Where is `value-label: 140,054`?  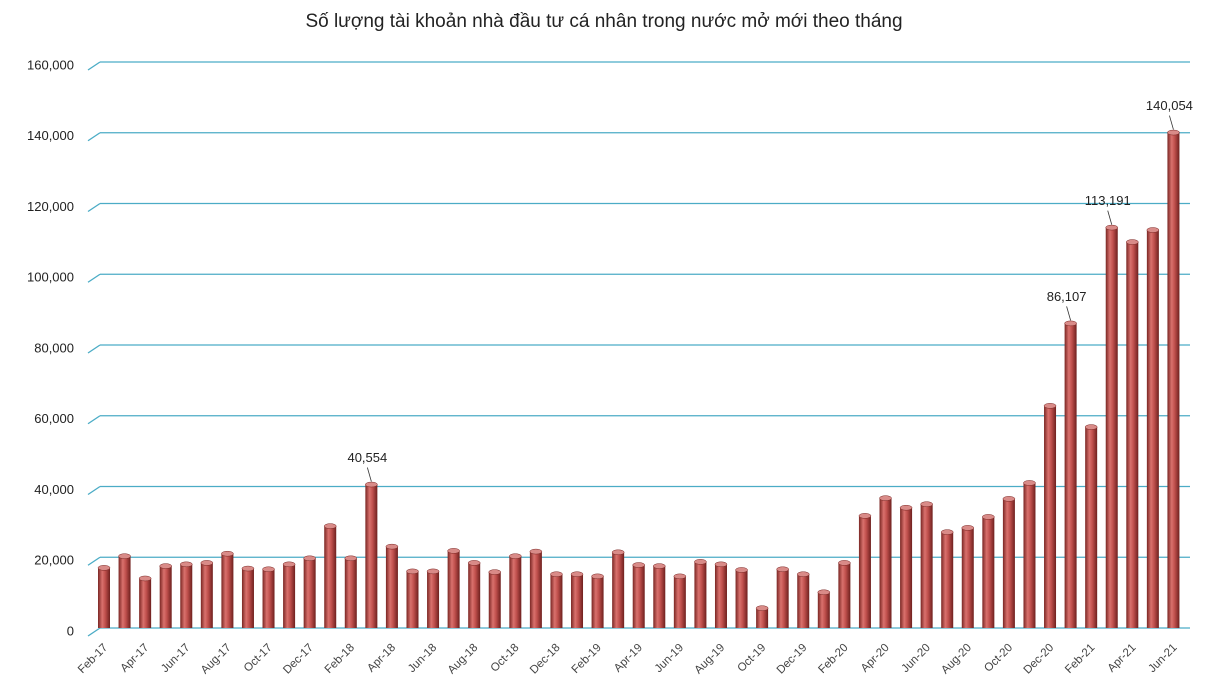 value-label: 140,054 is located at coordinates (1169, 105).